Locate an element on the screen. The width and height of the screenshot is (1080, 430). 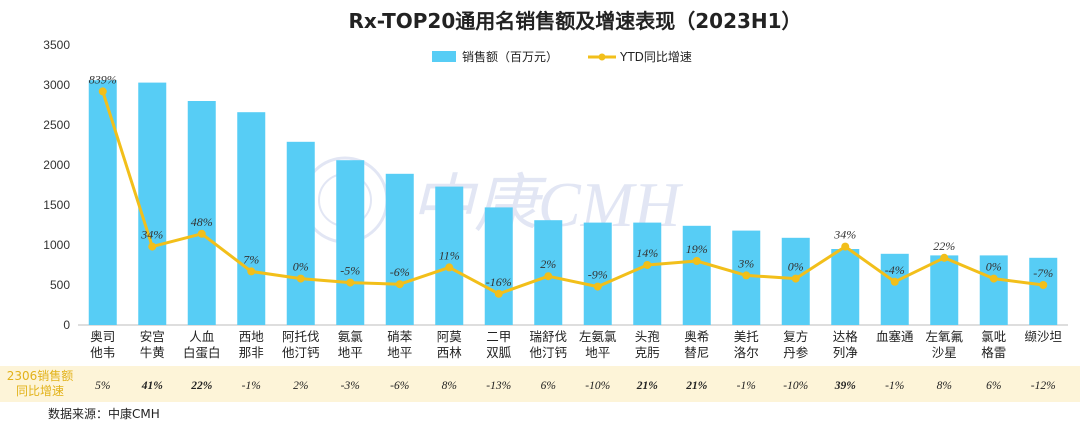
legend-bar-swatch is located at coordinates (444, 56).